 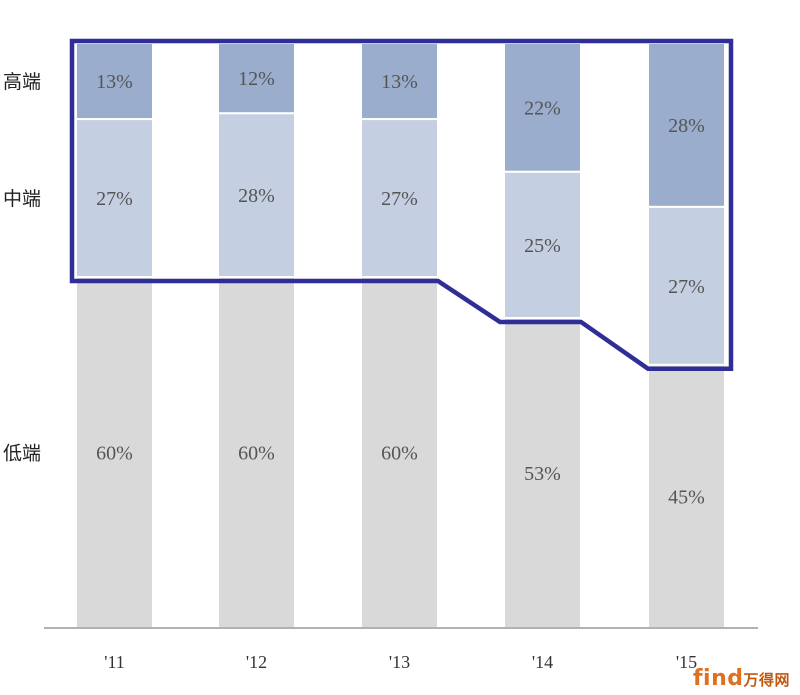 What do you see at coordinates (399, 662) in the screenshot?
I see `x-tick-label: '13` at bounding box center [399, 662].